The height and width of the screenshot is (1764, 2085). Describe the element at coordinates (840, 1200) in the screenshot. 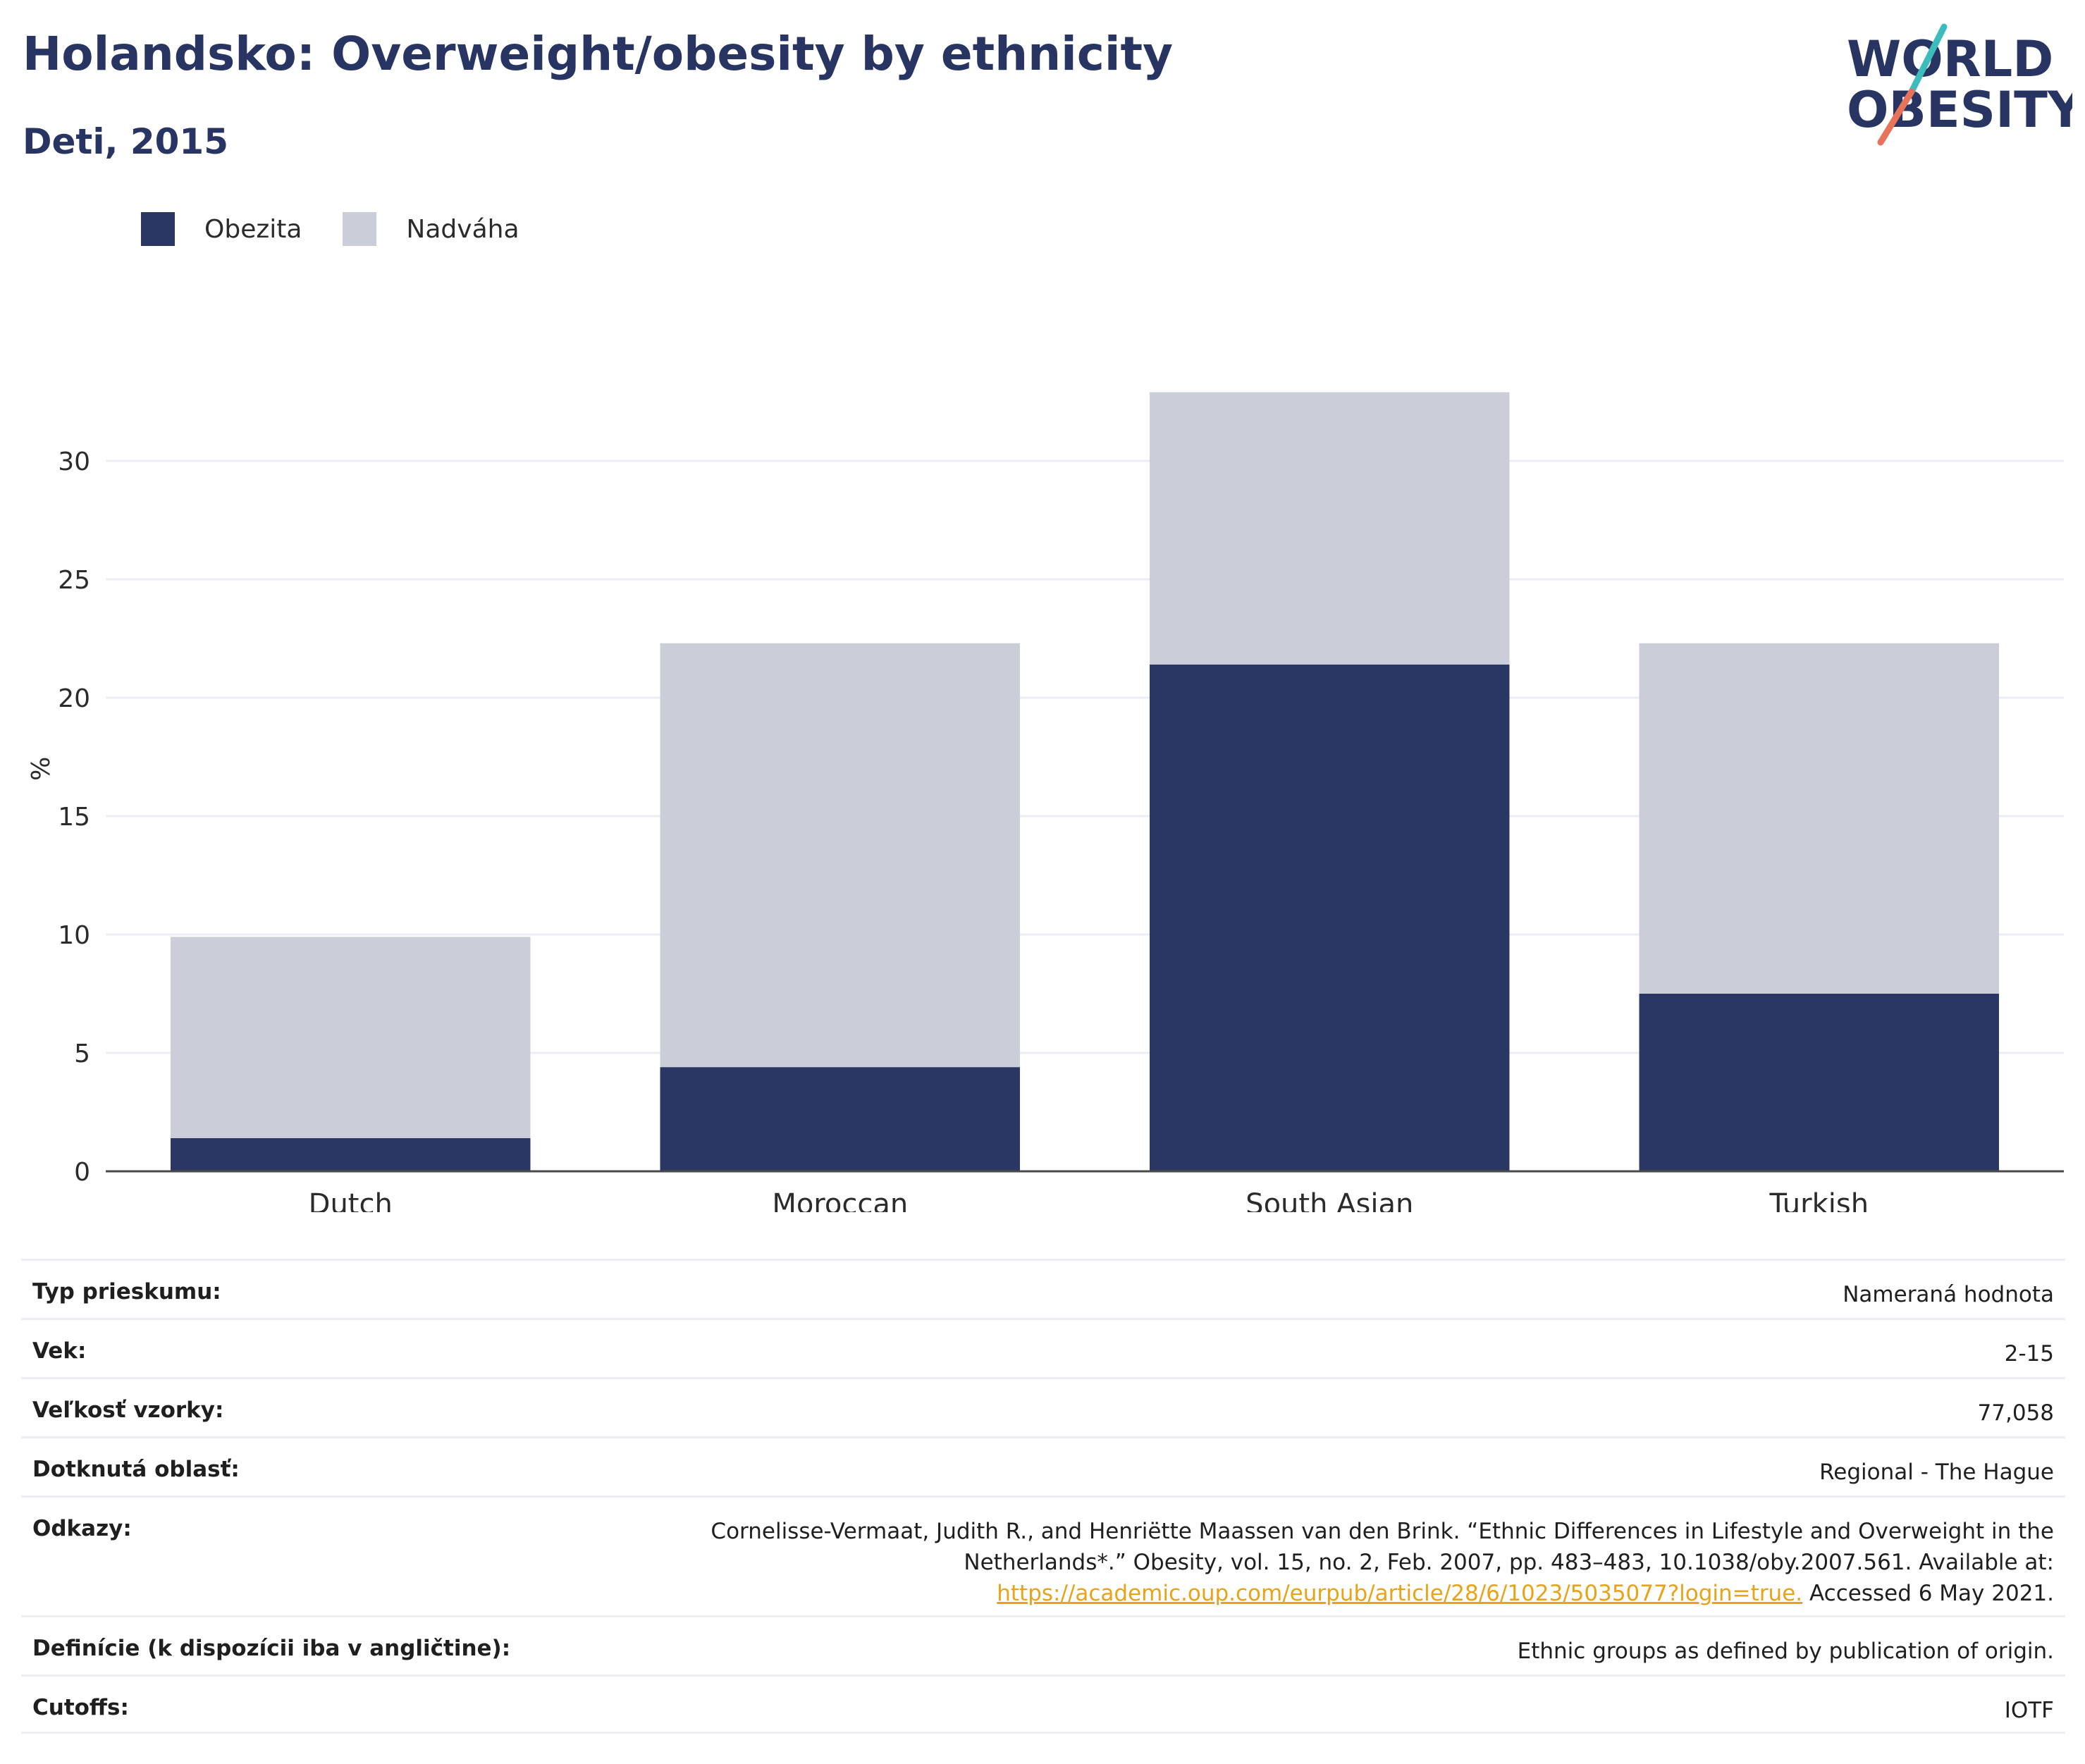

I see `x-category-label: Moroccan` at that location.